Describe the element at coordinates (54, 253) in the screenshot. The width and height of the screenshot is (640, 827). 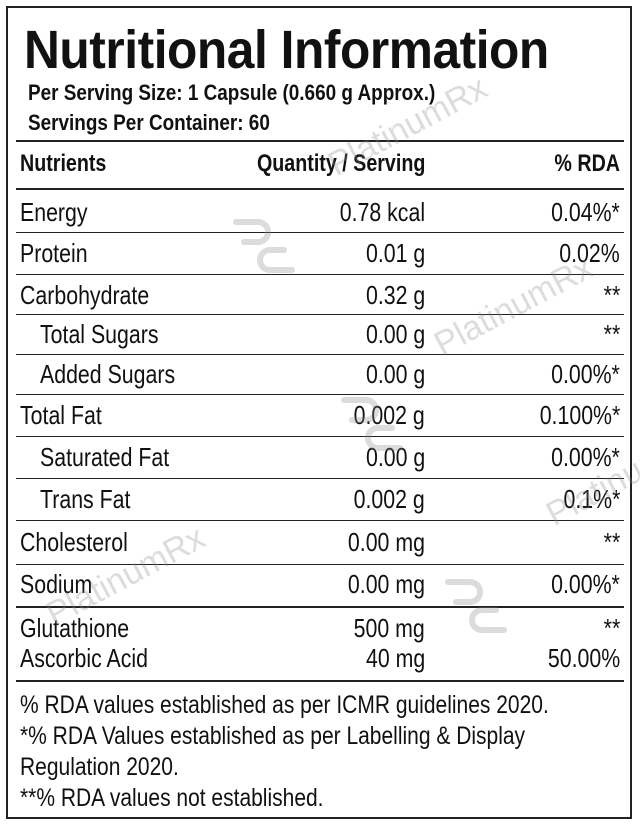
I see `nutrient-name: Protein` at that location.